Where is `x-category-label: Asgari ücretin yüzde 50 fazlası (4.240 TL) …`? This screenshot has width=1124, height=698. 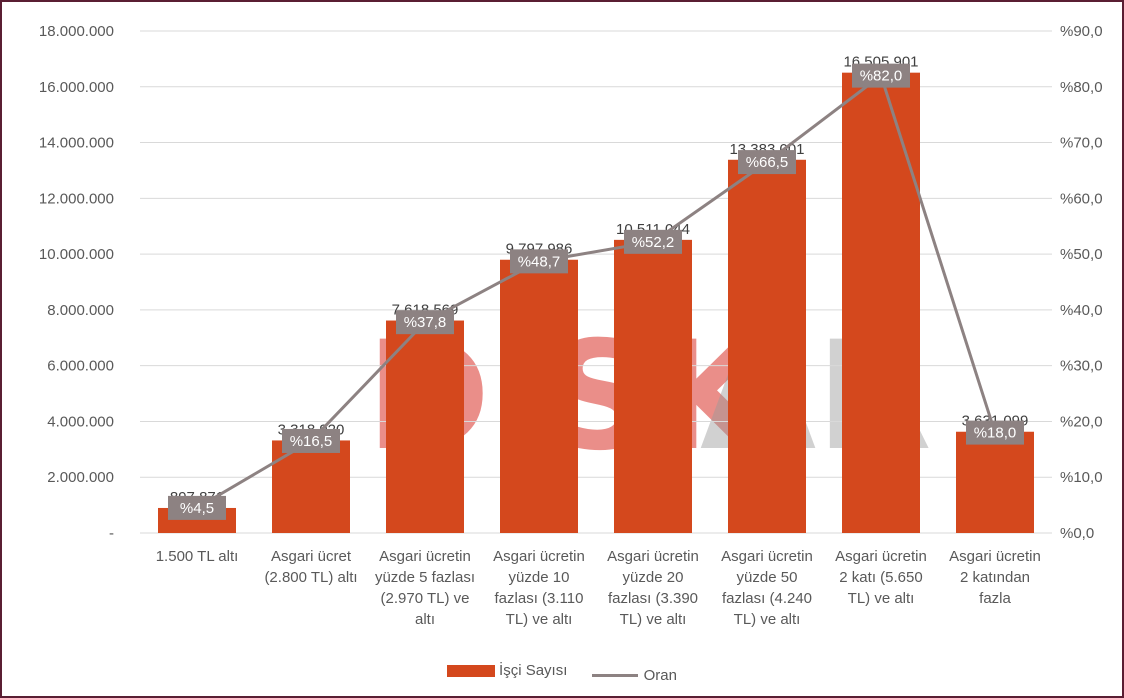 x-category-label: Asgari ücretin yüzde 50 fazlası (4.240 TL) … is located at coordinates (767, 588).